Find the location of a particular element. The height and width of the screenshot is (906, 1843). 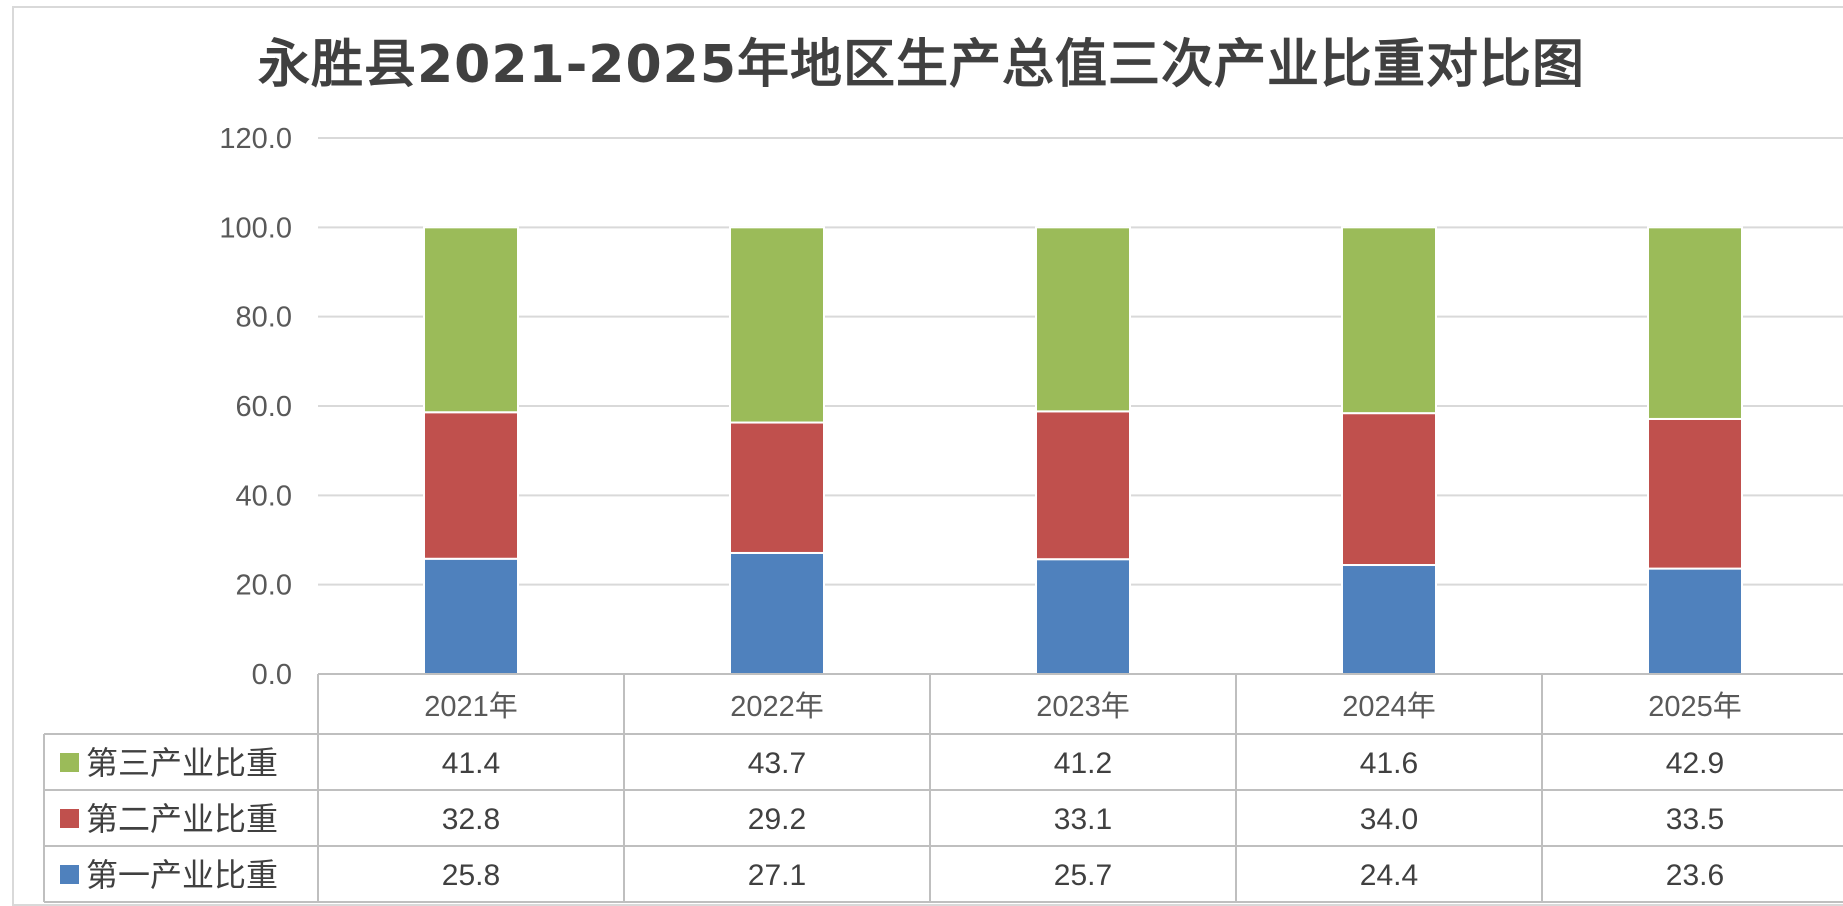

data-label: 41.4 is located at coordinates (471, 763).